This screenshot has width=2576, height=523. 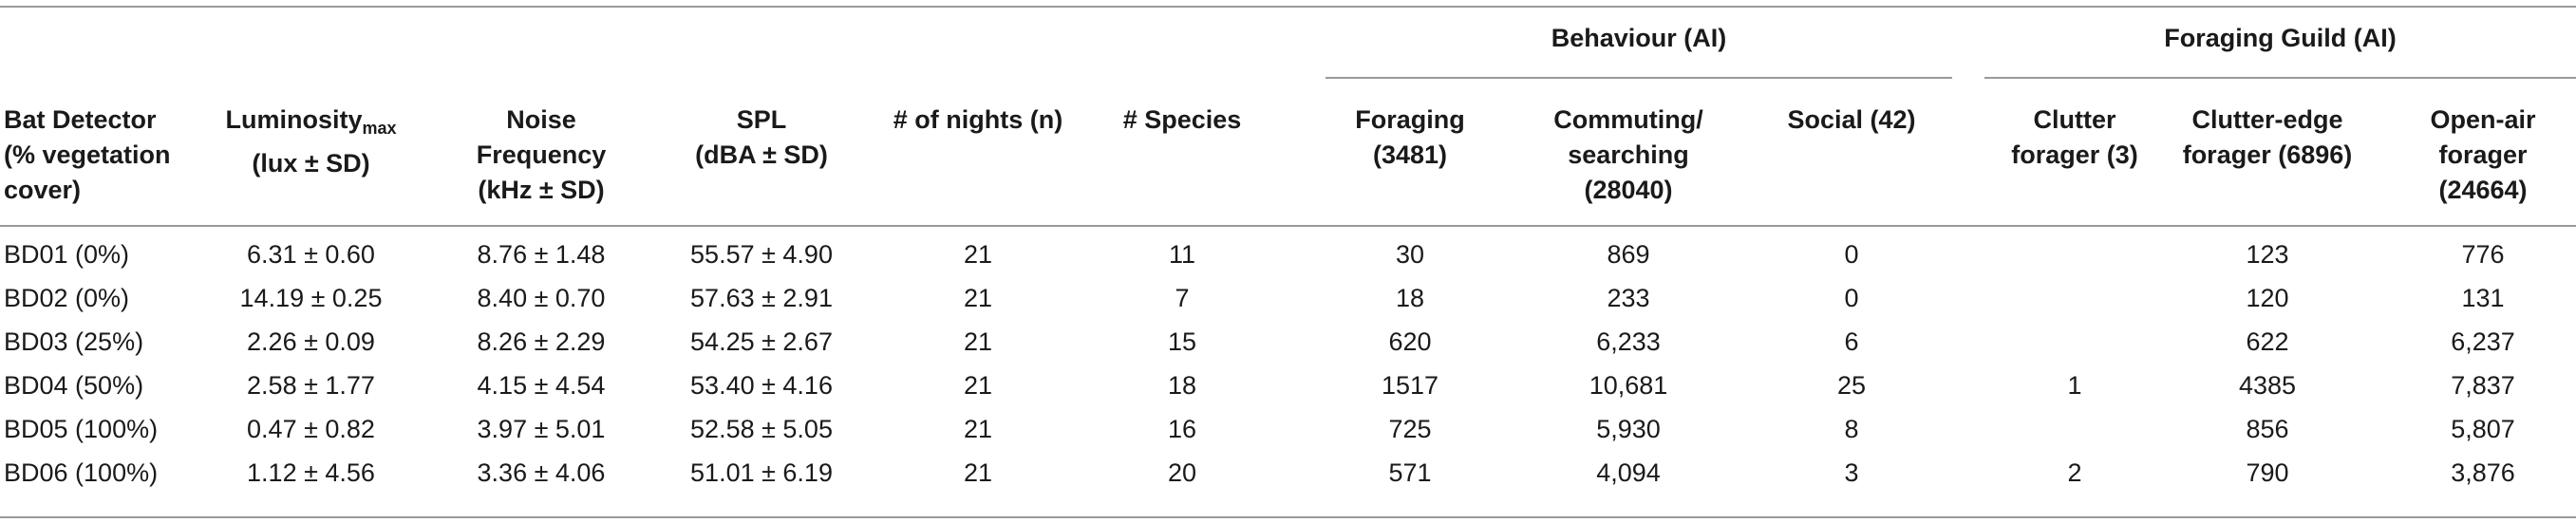 I want to click on cell-luminosity: 2.26 ± 0.09, so click(x=311, y=341).